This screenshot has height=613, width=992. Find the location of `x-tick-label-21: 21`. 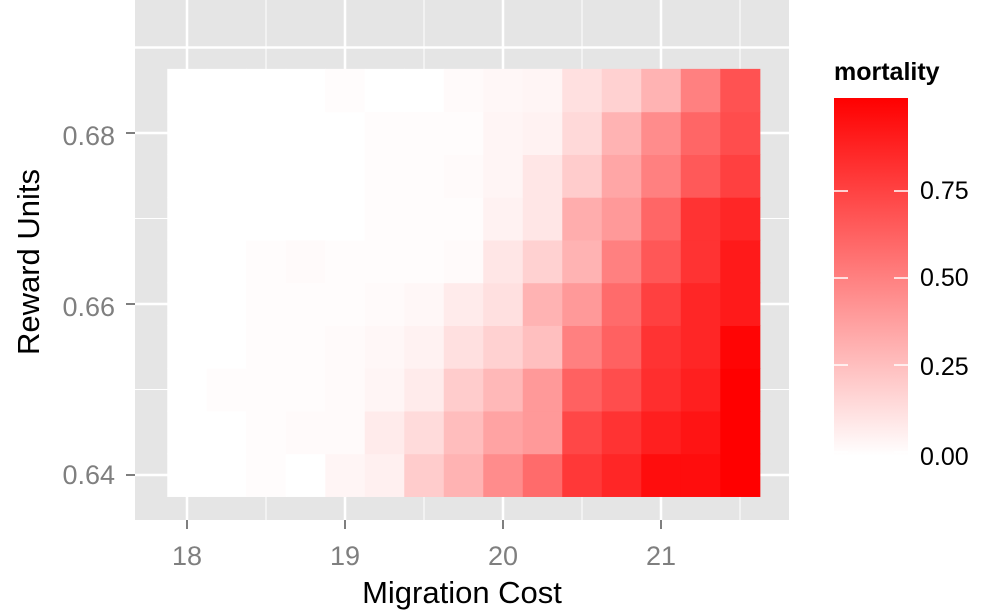

x-tick-label-21: 21 is located at coordinates (661, 556).